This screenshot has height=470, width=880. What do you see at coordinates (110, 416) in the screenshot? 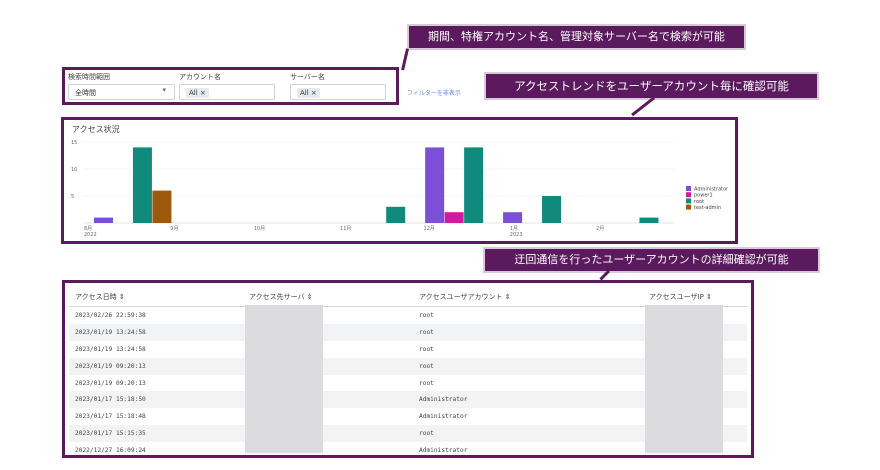
I see `cell-access-datetime: 2023/01/17 15:18:48` at bounding box center [110, 416].